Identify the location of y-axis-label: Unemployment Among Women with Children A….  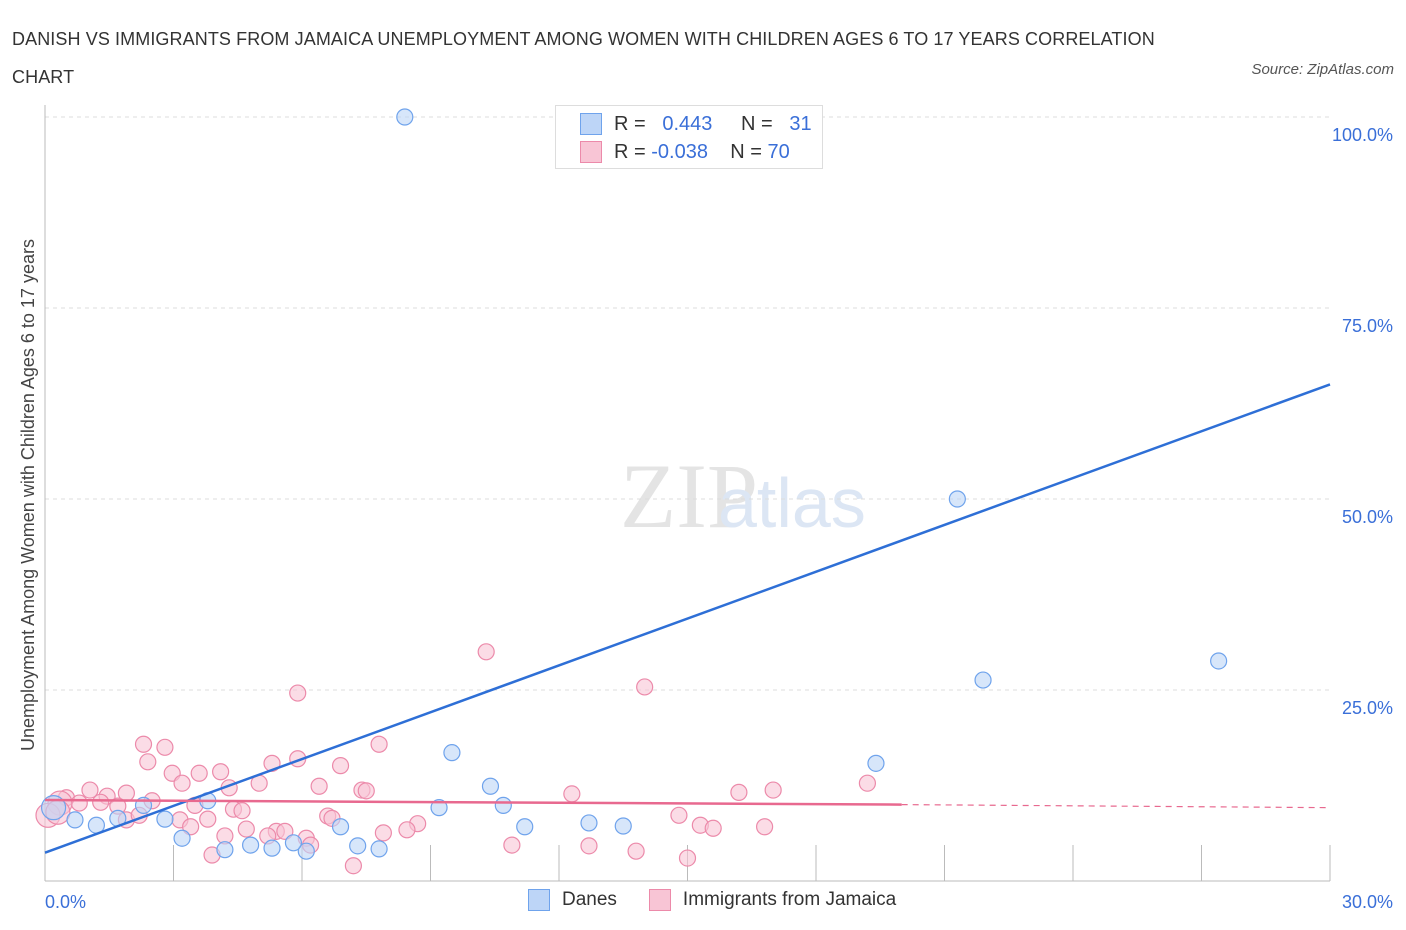
(28, 495).